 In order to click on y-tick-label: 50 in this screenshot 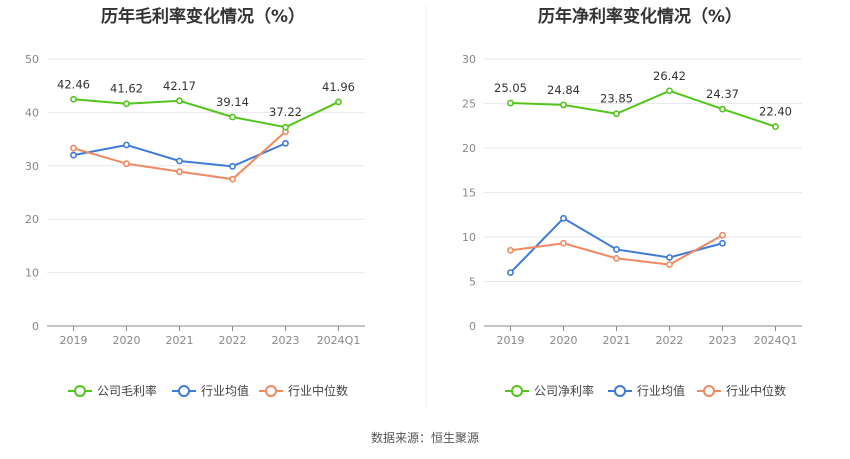, I will do `click(32, 59)`.